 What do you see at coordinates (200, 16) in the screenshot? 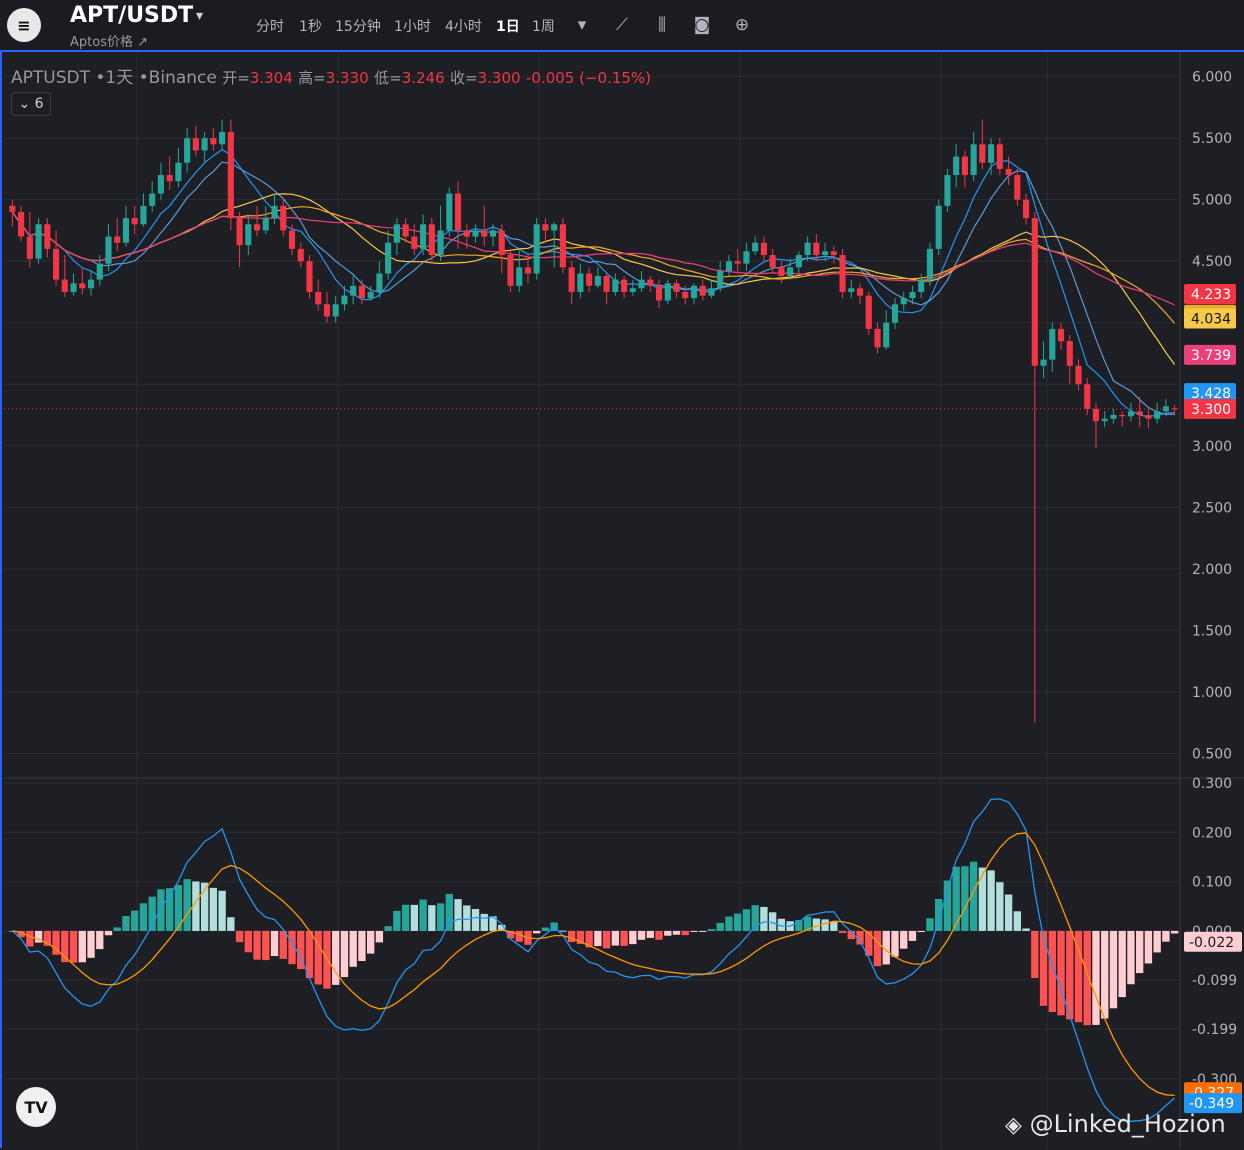
I see `chevron-down-icon: ▾` at bounding box center [200, 16].